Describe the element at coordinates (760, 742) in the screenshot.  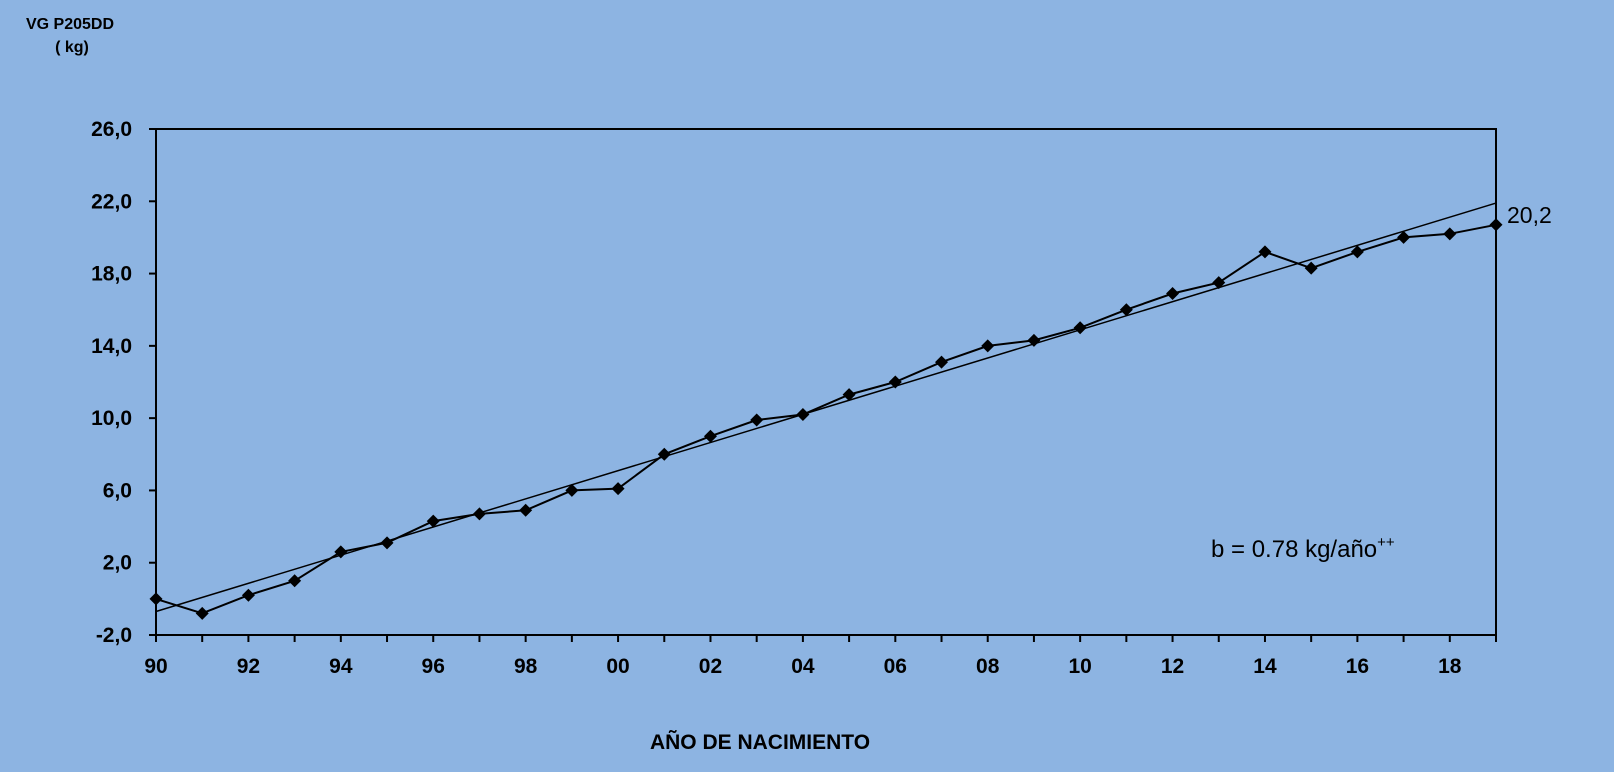
I see `x-axis-label: AÑO DE NACIMIENTO` at that location.